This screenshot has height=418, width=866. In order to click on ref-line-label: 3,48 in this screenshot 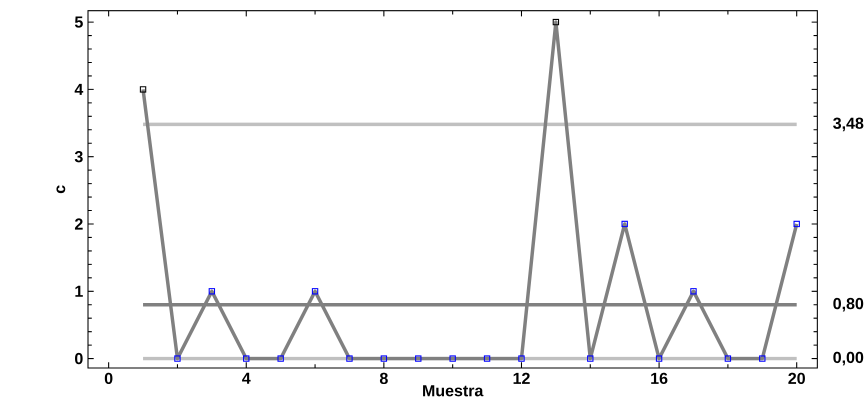, I will do `click(848, 125)`.